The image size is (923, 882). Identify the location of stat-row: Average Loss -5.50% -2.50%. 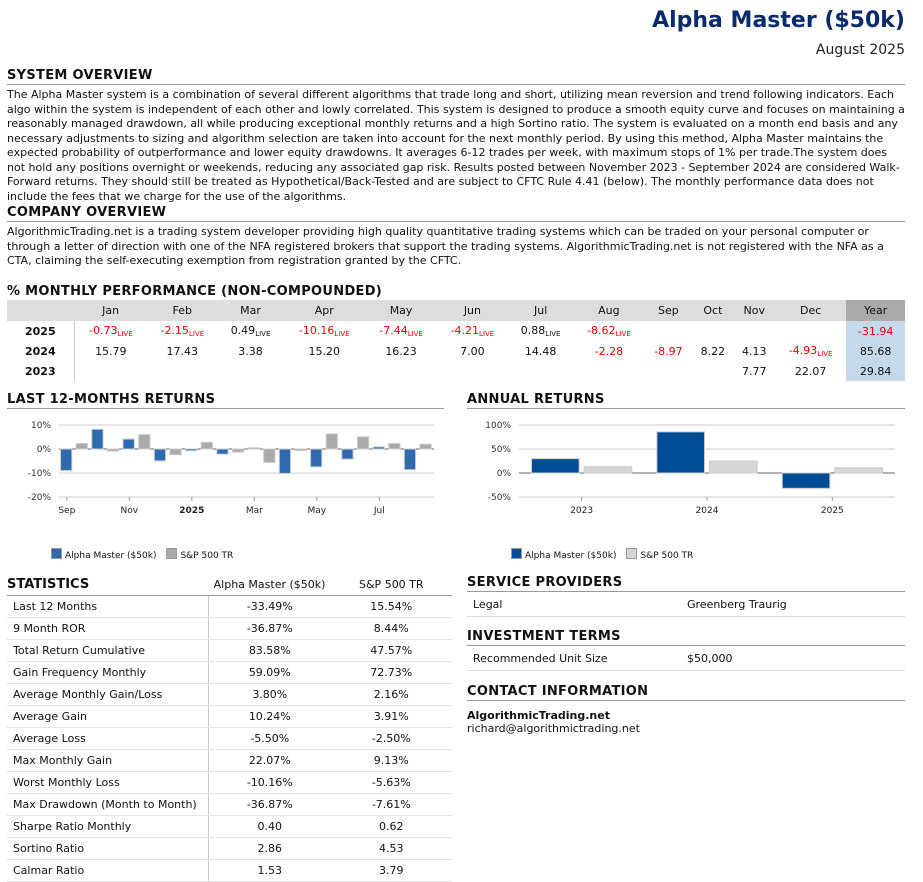
(229, 738).